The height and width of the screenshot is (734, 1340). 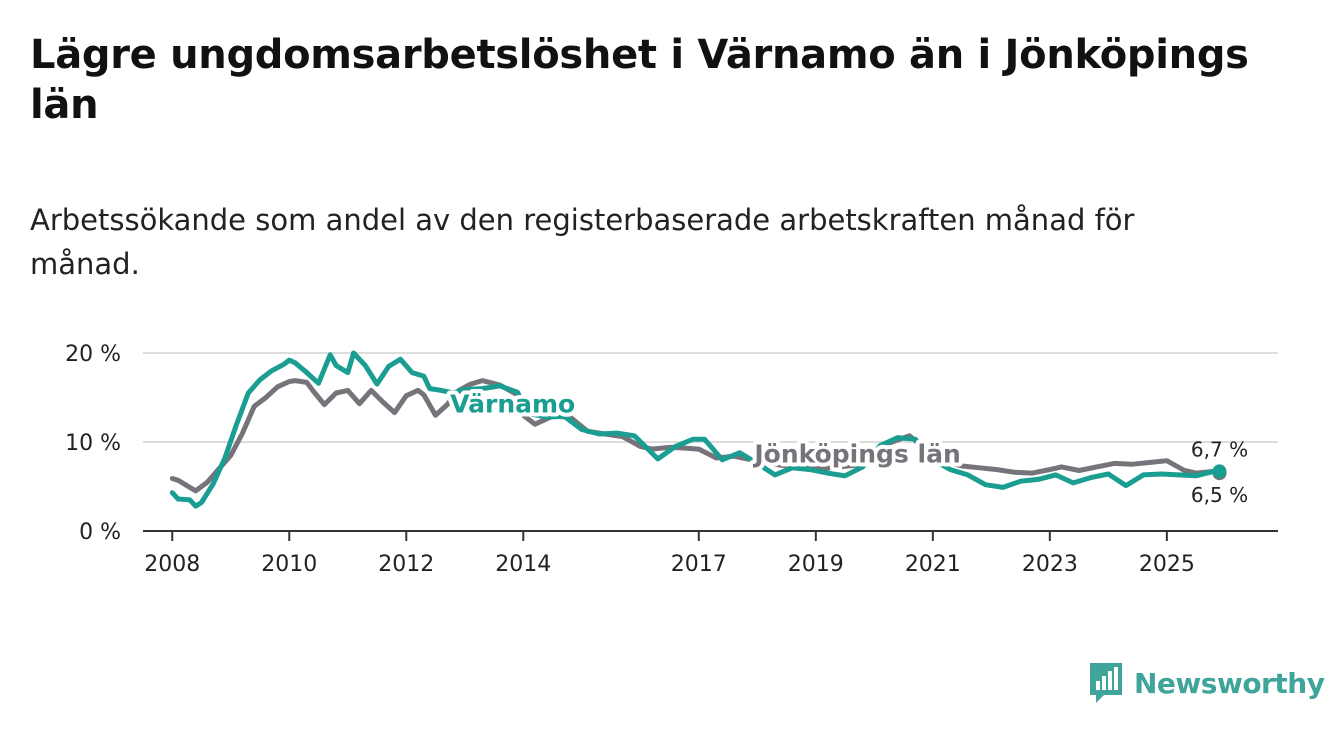 I want to click on newsworthy-logo: Newsworthy, so click(x=1206, y=683).